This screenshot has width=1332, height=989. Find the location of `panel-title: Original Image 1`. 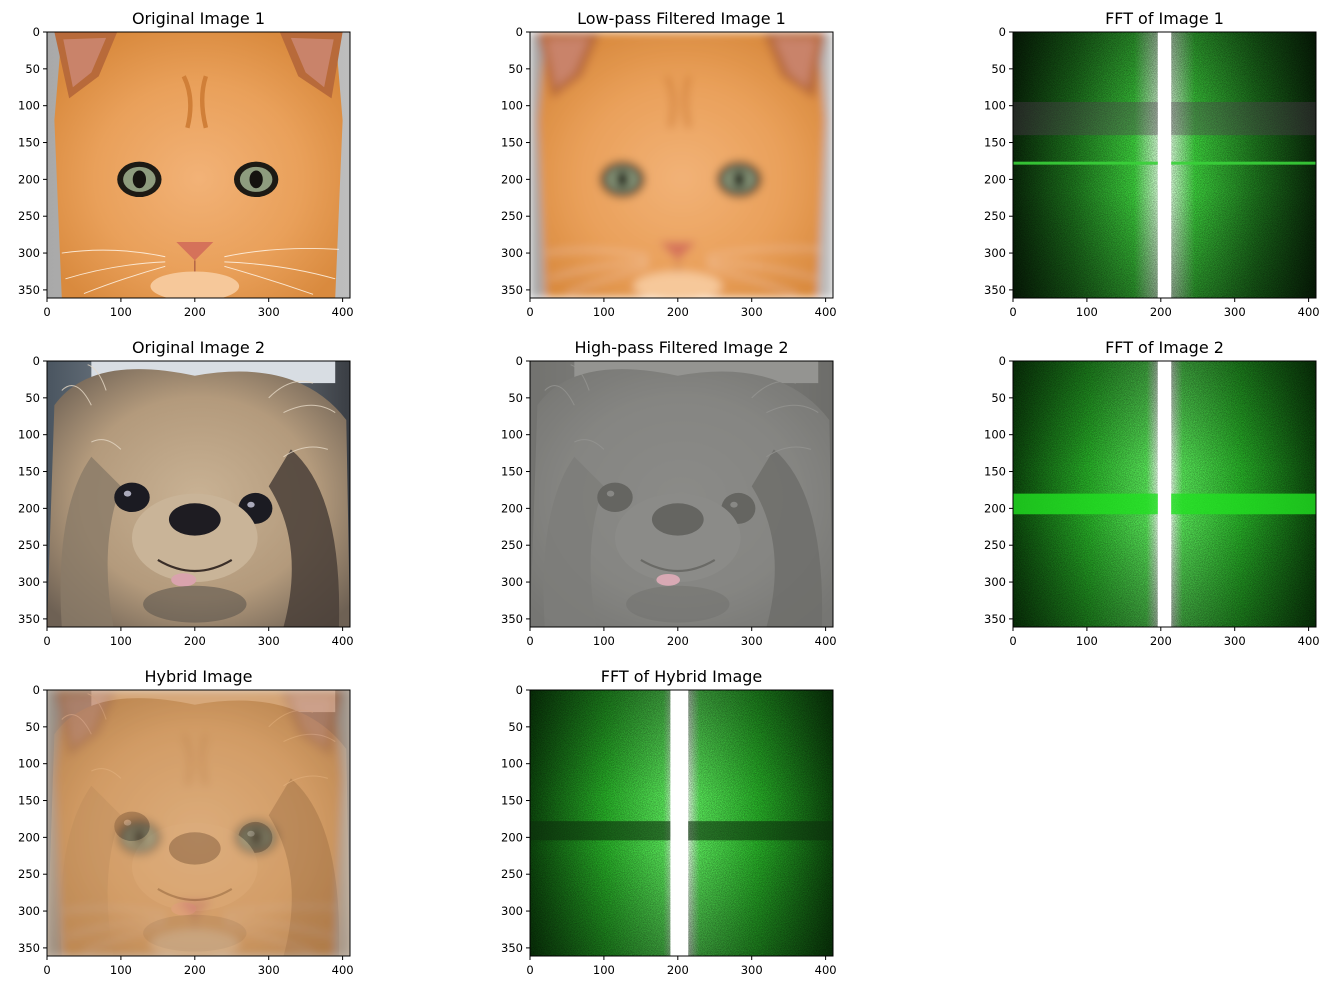

panel-title: Original Image 1 is located at coordinates (198, 18).